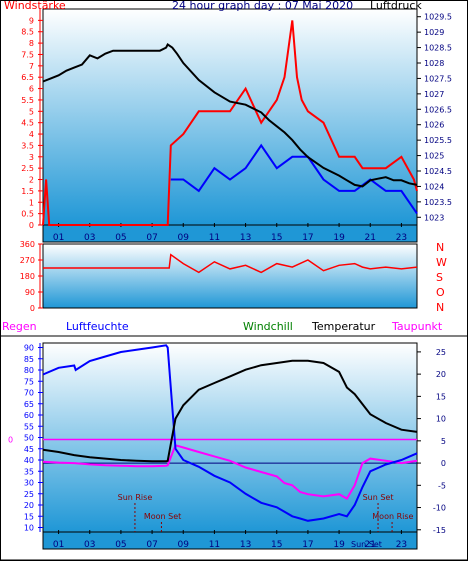 The width and height of the screenshot is (470, 566). I want to click on p3-hour-label-11: 11, so click(214, 545).